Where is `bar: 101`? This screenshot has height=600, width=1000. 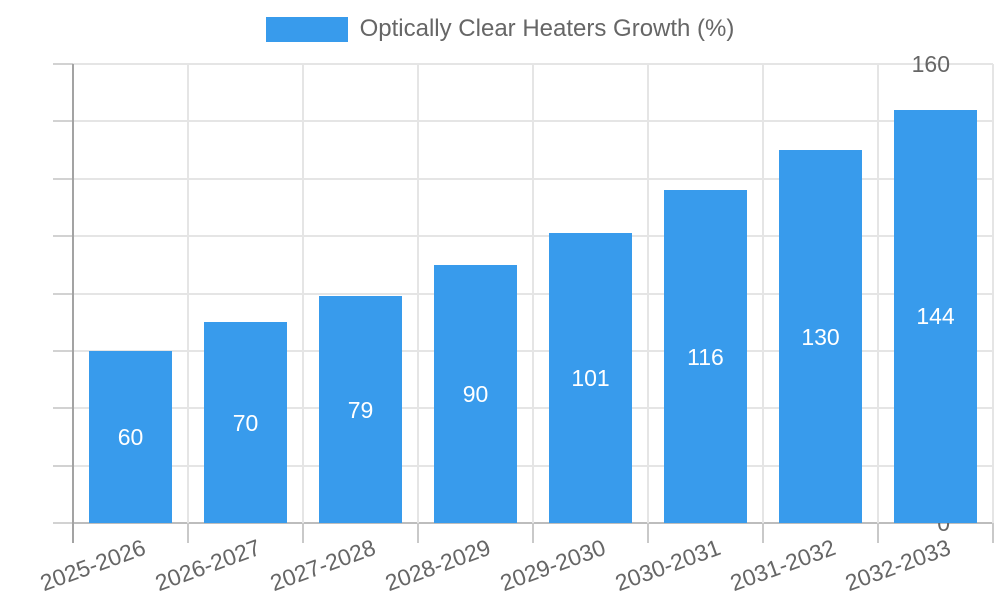 bar: 101 is located at coordinates (590, 378).